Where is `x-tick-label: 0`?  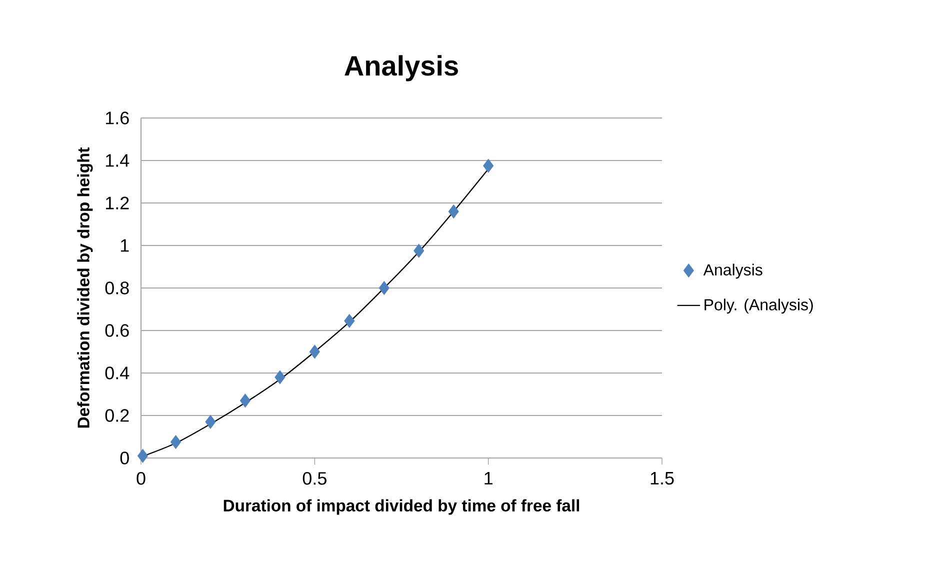 x-tick-label: 0 is located at coordinates (141, 478).